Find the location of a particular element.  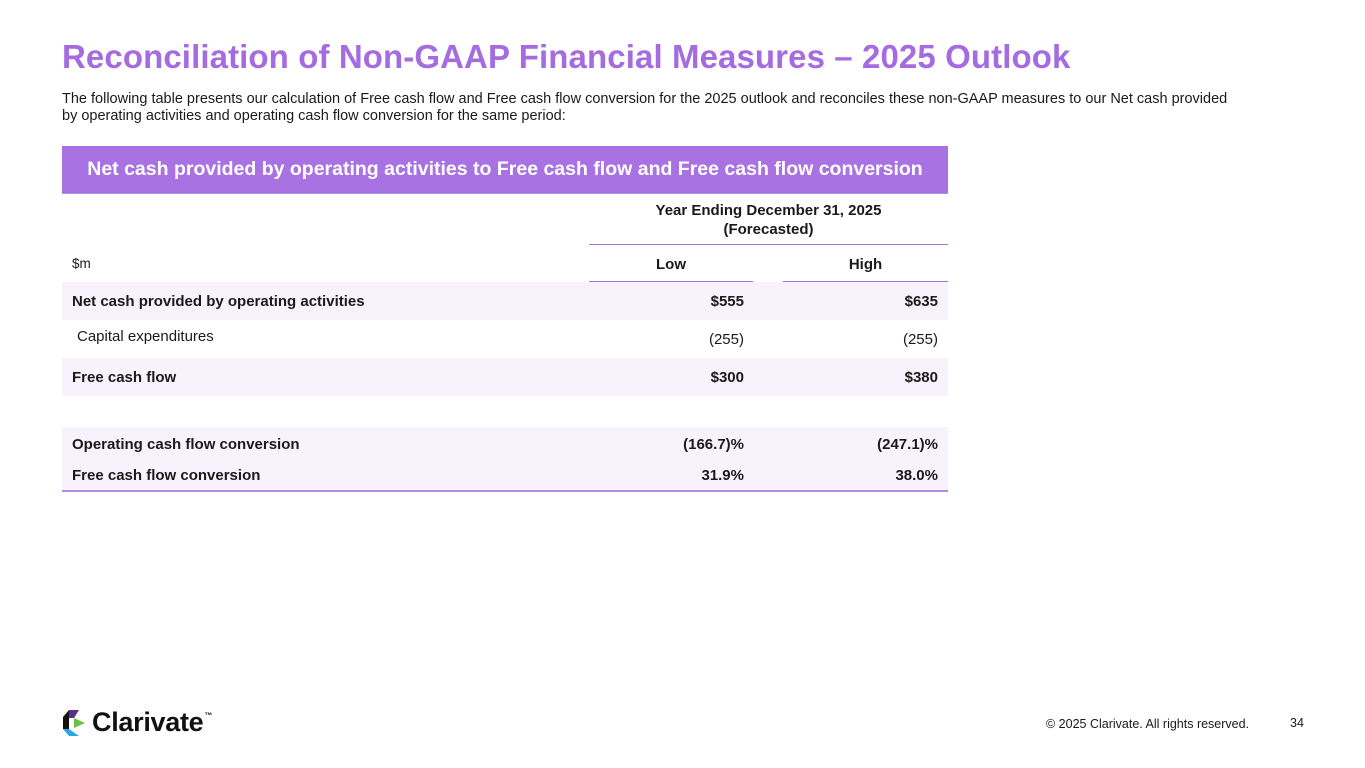

table-row: Free cash flow $300 $380 is located at coordinates (505, 377).